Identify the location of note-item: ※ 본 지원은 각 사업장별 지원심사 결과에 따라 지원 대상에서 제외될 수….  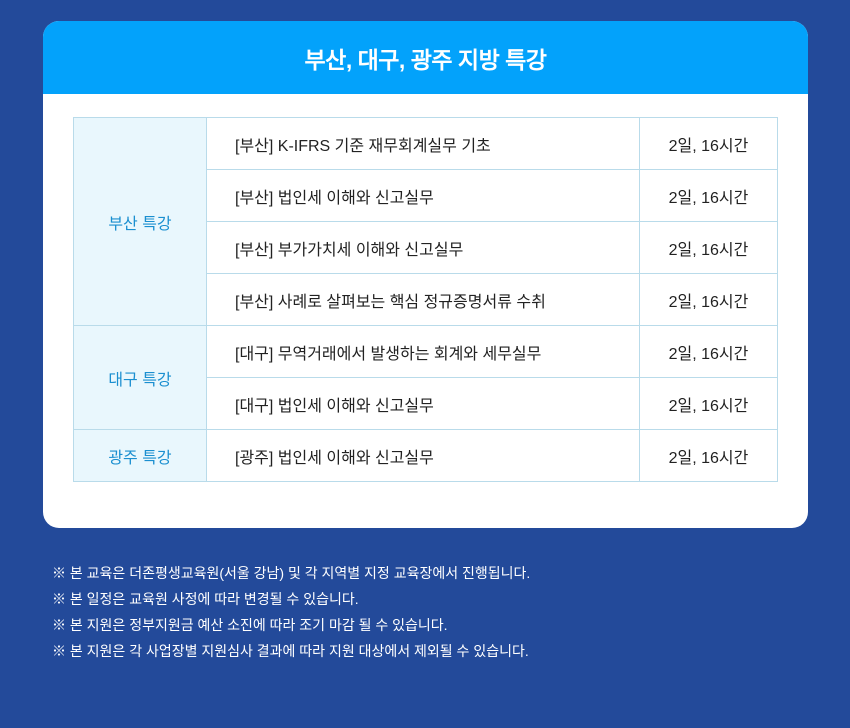
(290, 651).